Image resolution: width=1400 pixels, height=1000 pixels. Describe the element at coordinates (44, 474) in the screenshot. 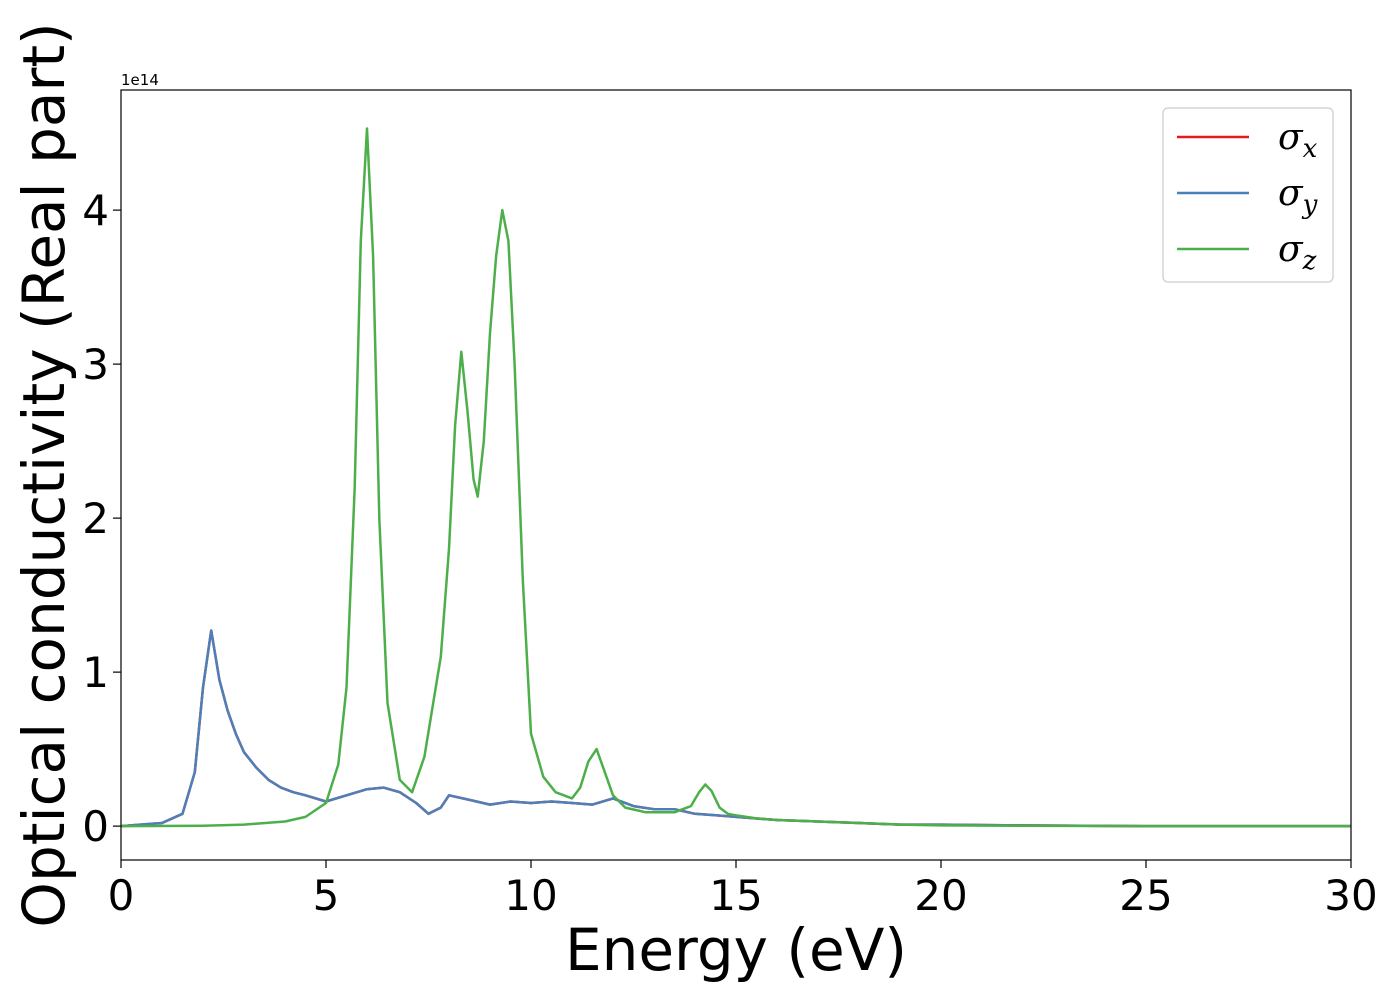

I see `y-axis-title: Optical conductivity (Real part)` at that location.